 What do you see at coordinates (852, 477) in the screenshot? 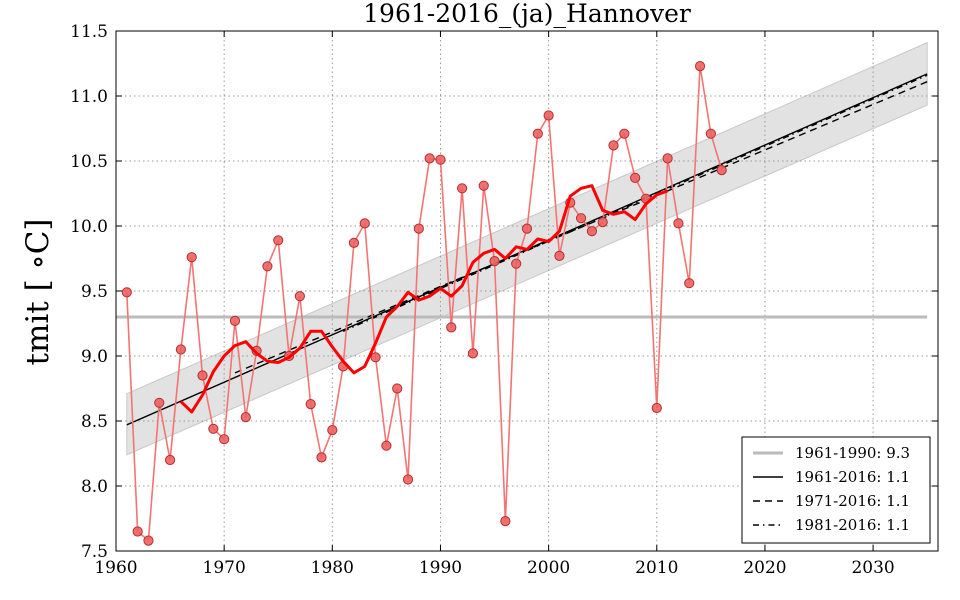
I see `legend-label: 1961-2016: 1.1` at bounding box center [852, 477].